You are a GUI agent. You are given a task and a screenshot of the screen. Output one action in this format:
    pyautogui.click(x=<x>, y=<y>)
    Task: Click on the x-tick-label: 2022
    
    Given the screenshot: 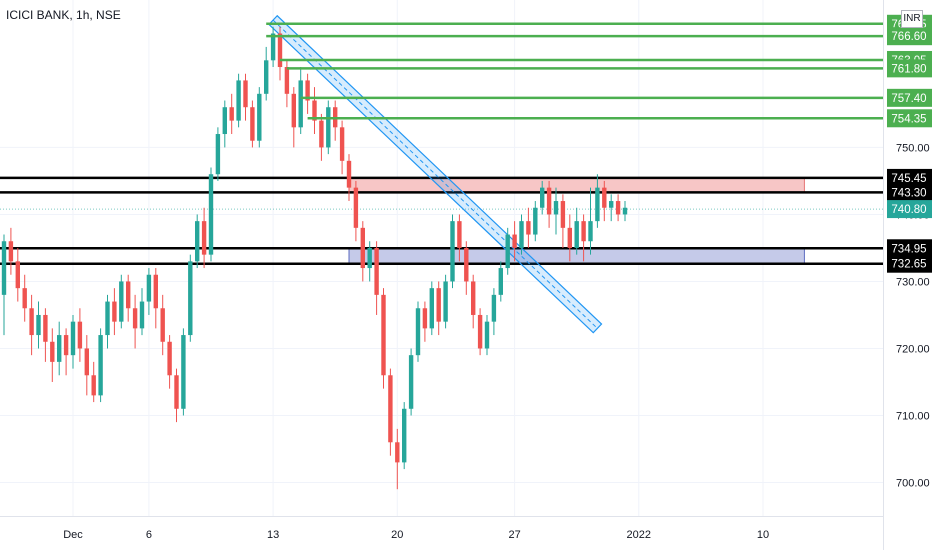 What is the action you would take?
    pyautogui.click(x=639, y=535)
    